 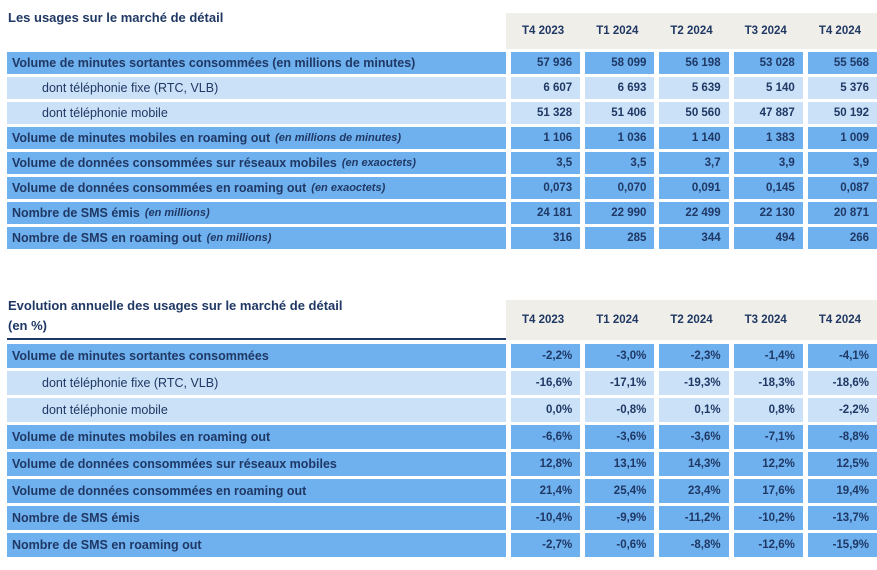 I want to click on value-cell: -17,1%, so click(x=620, y=383).